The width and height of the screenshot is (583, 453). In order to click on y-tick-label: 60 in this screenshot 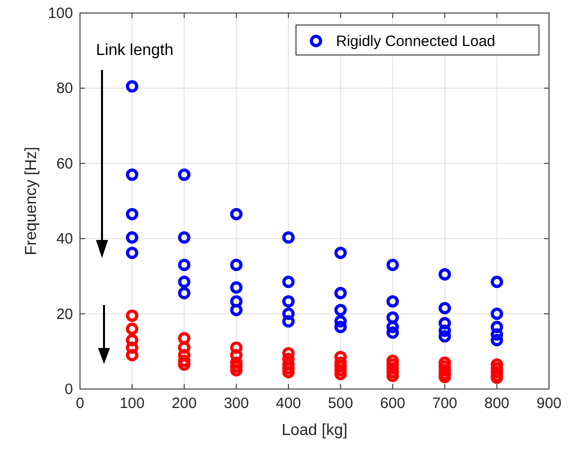, I will do `click(64, 163)`.